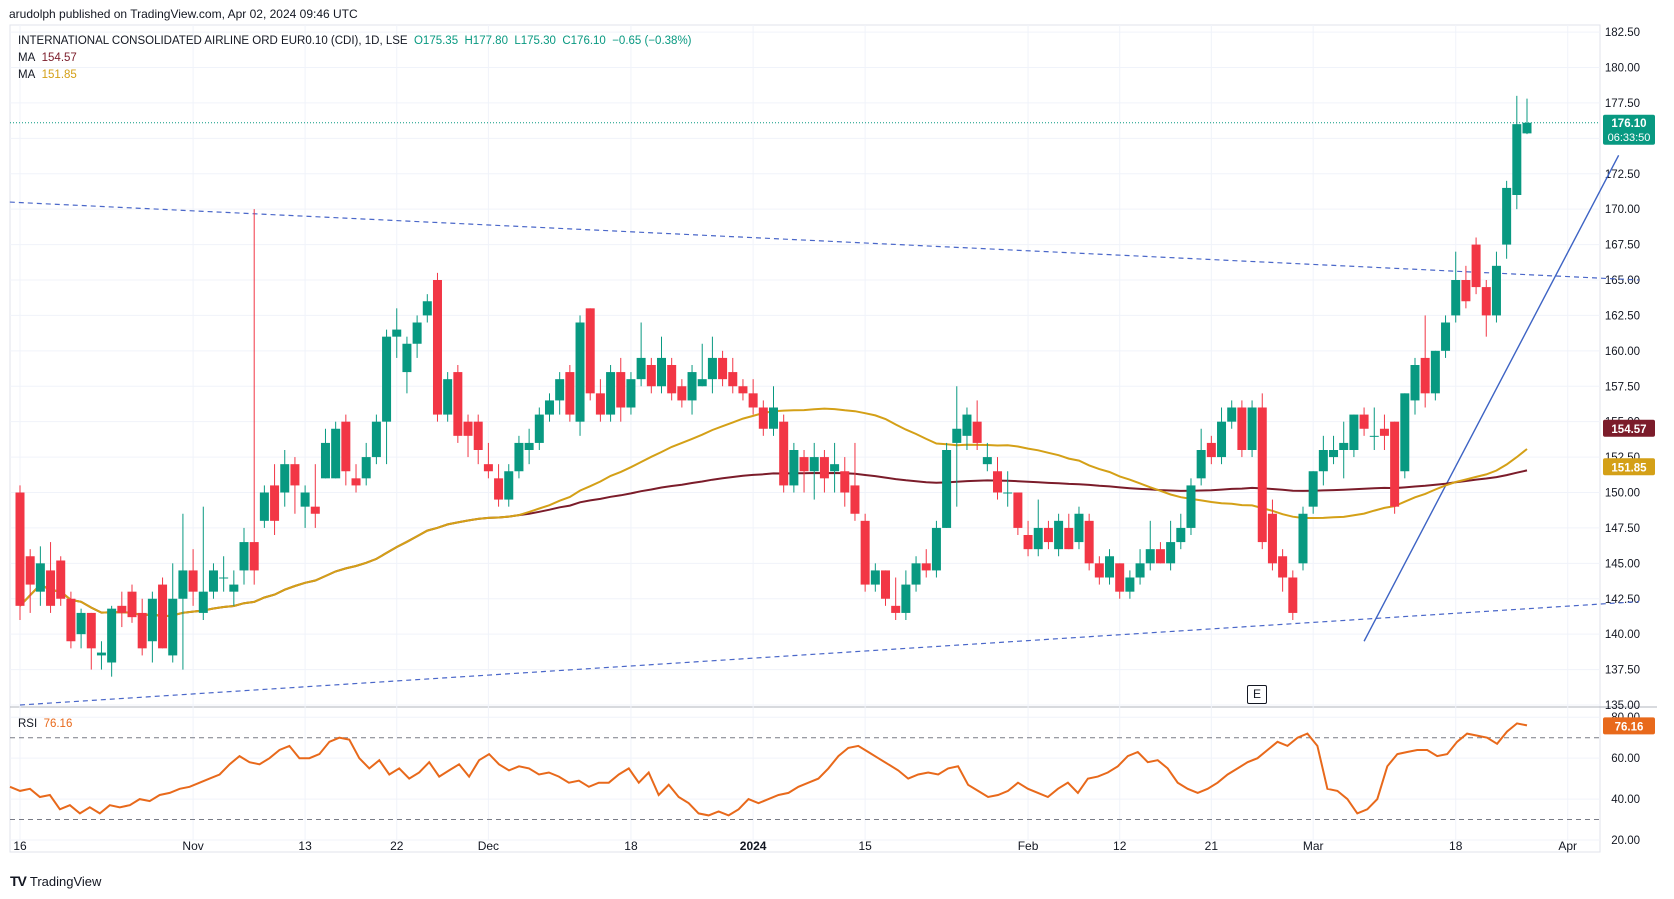 The height and width of the screenshot is (899, 1674). I want to click on time-axis-label: 16, so click(20, 846).